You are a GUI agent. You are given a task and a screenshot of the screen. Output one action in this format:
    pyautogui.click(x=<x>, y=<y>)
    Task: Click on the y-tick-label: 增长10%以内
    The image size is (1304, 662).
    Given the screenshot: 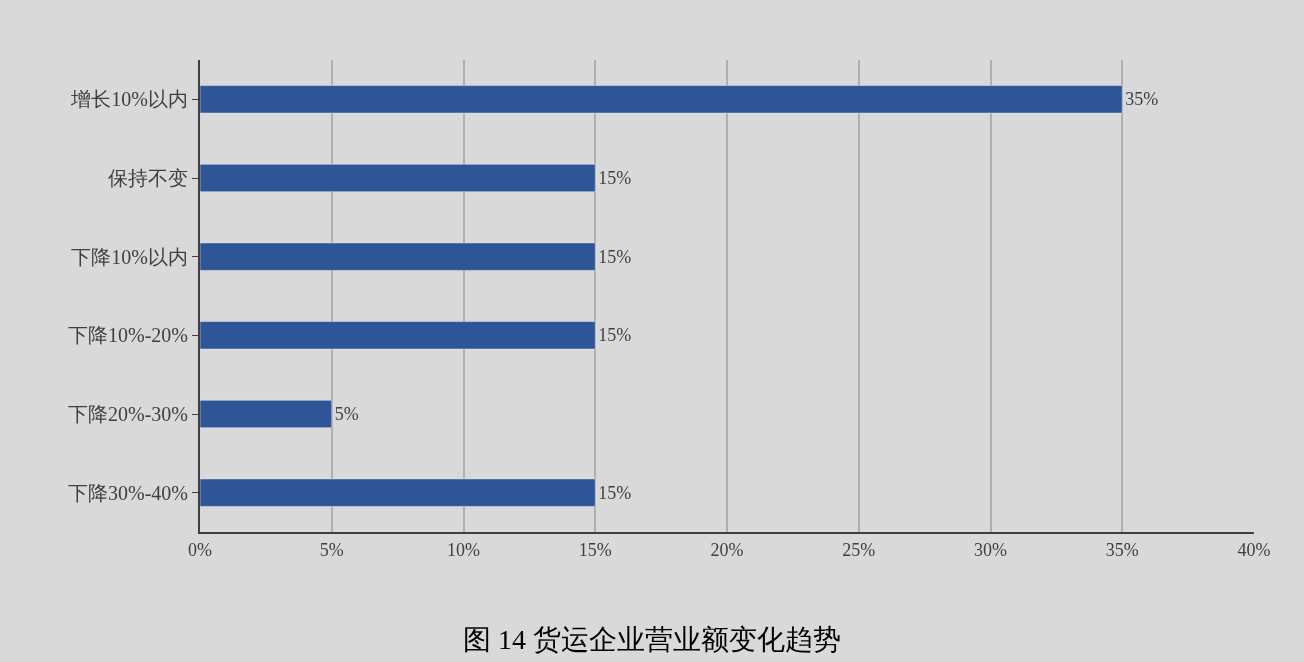 What is the action you would take?
    pyautogui.click(x=129, y=99)
    